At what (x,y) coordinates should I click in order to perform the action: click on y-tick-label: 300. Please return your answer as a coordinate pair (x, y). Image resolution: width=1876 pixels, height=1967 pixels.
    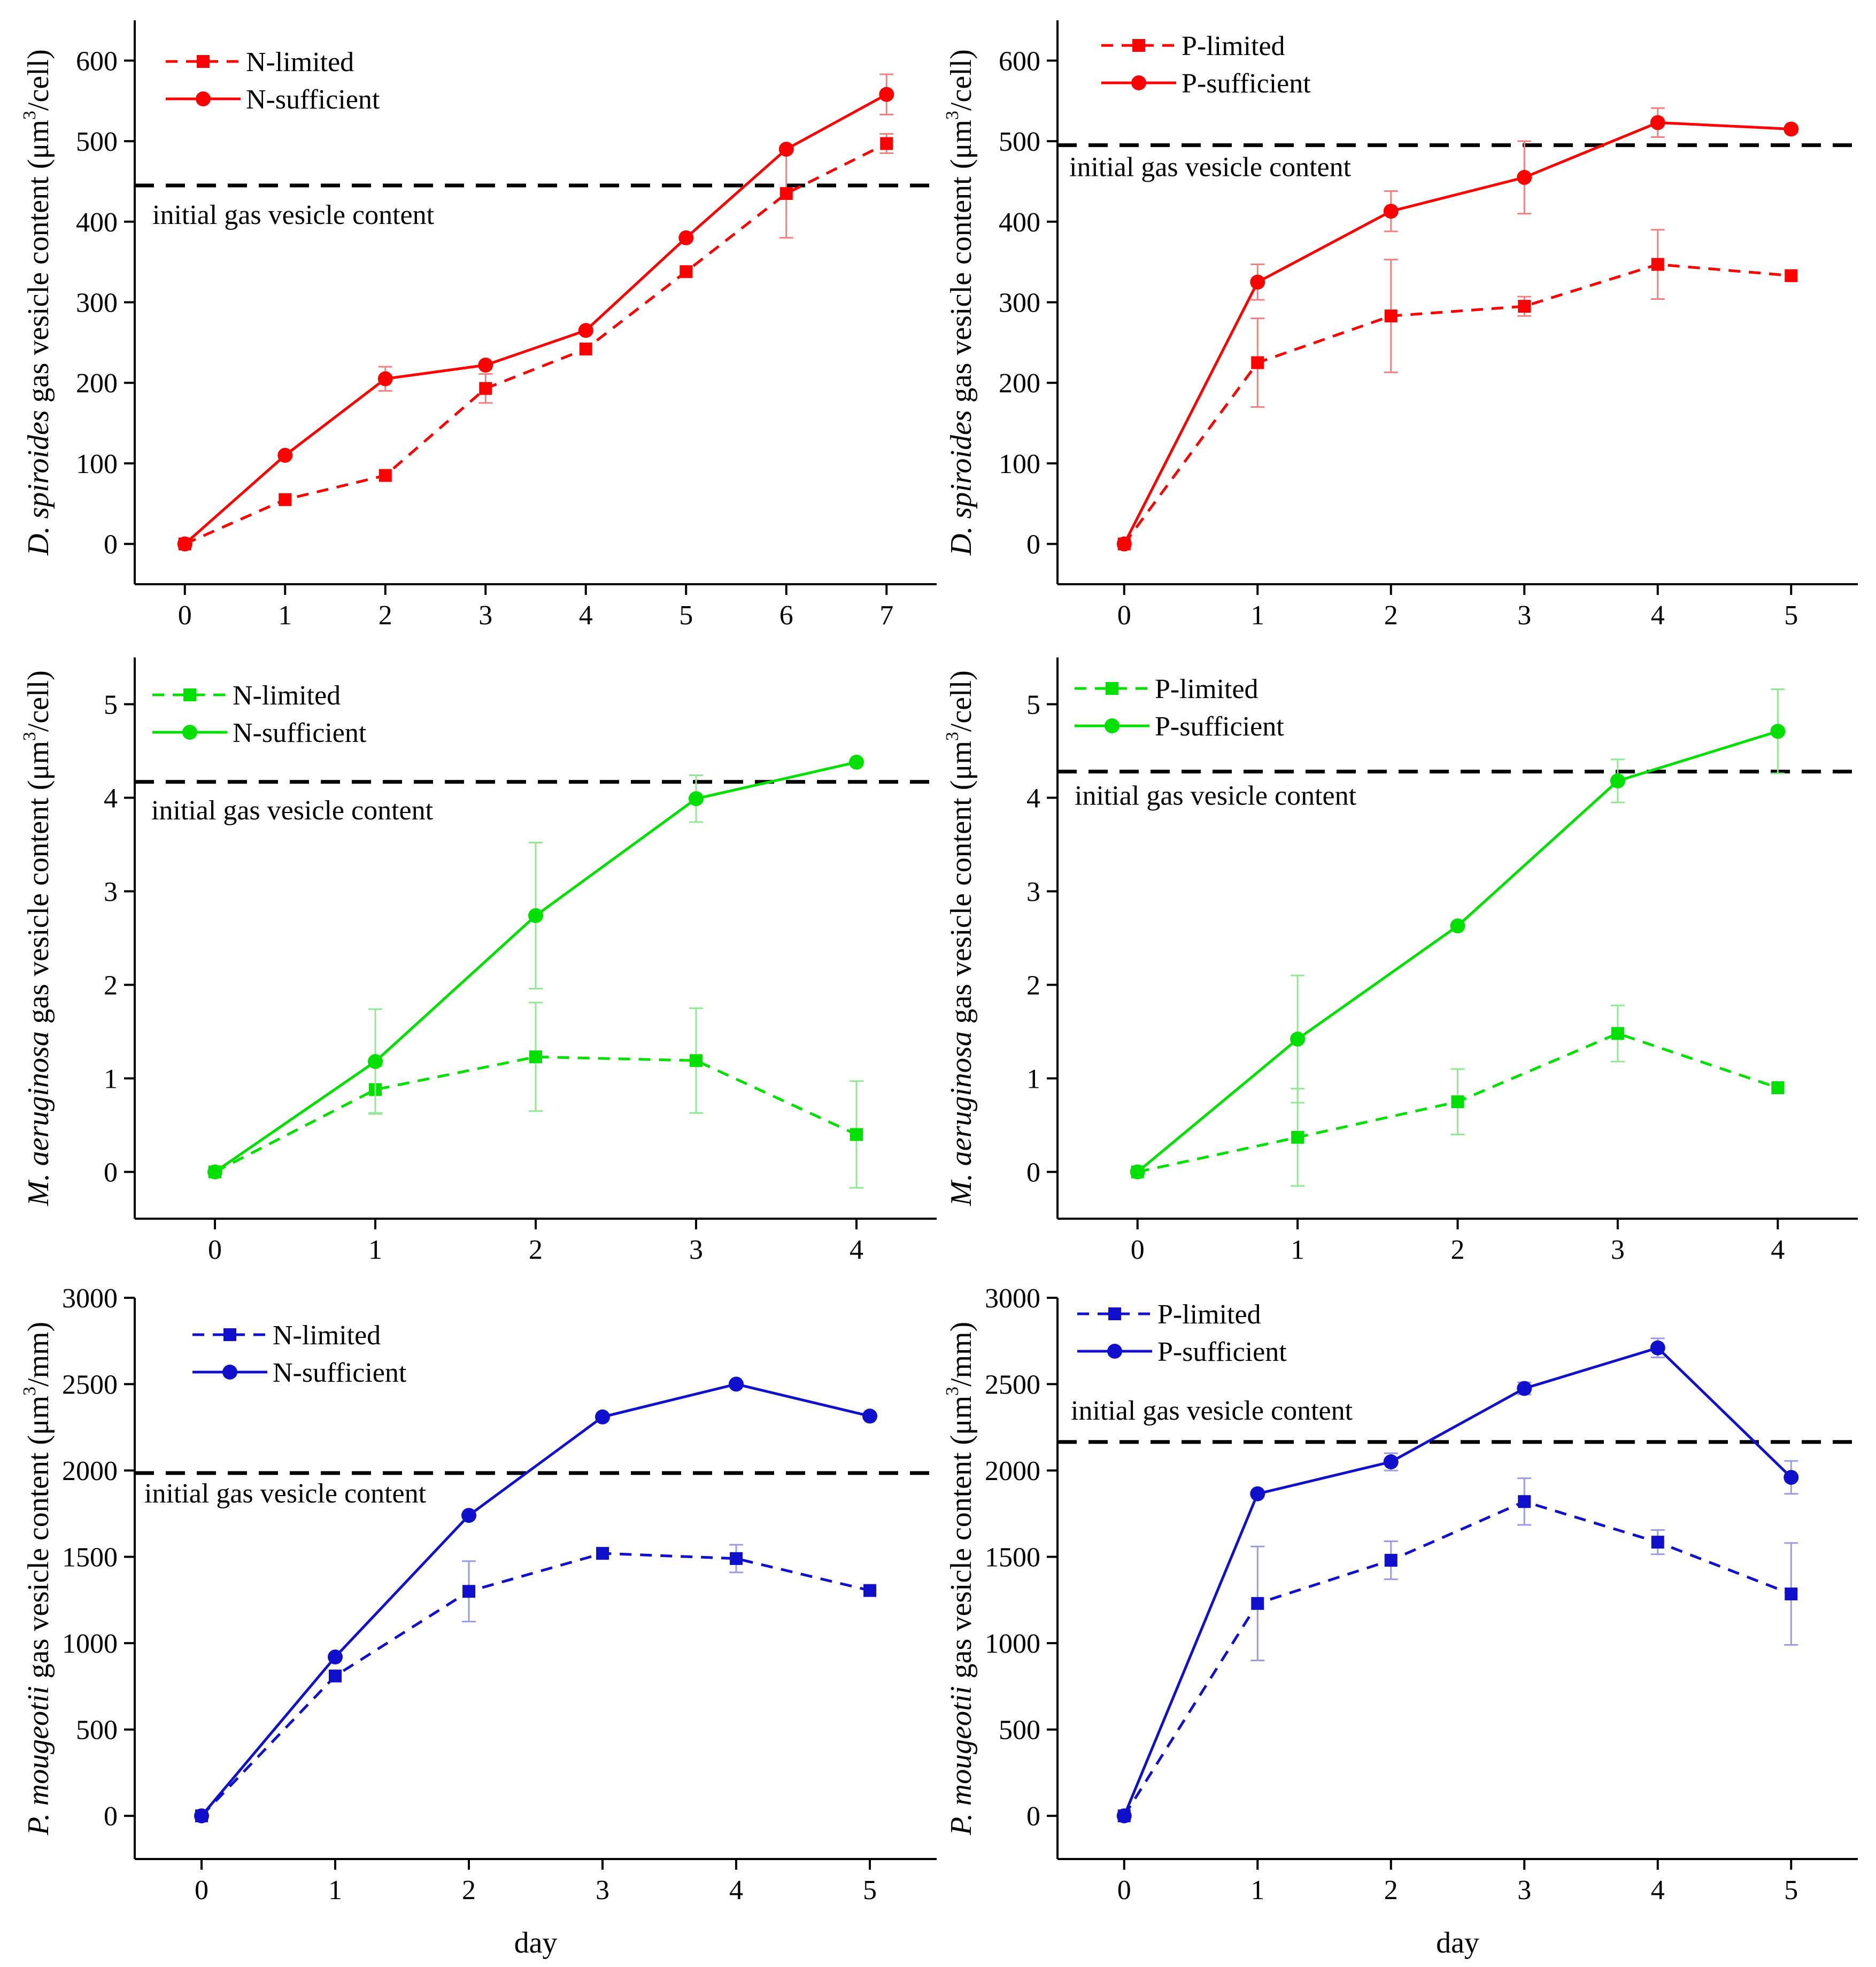
    Looking at the image, I should click on (97, 304).